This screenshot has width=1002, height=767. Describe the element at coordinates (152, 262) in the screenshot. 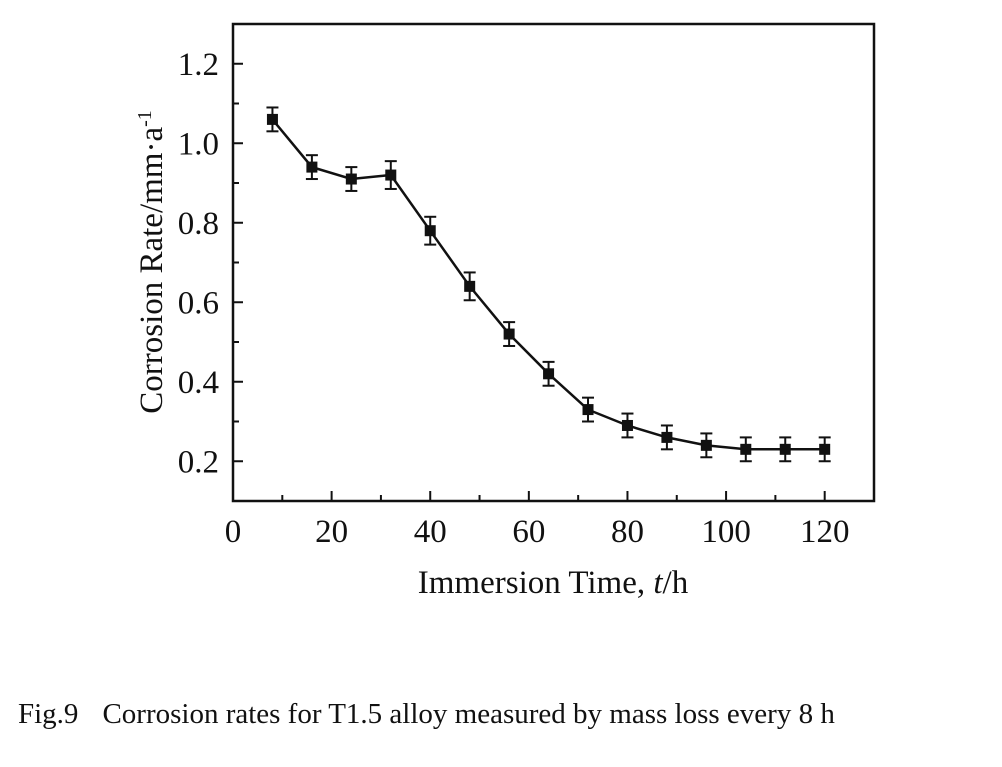

I see `y-axis-label: Corrosion Rate/mm·a-1` at that location.